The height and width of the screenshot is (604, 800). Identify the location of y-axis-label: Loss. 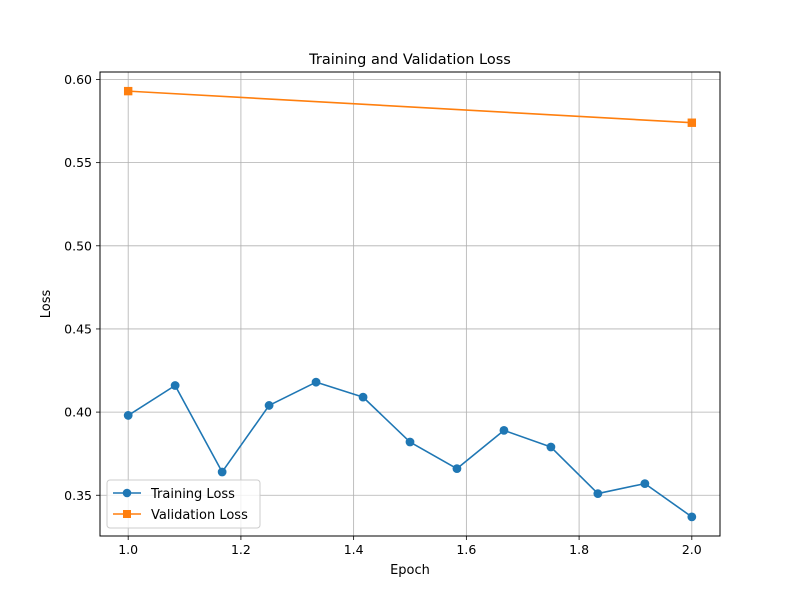
(46, 304).